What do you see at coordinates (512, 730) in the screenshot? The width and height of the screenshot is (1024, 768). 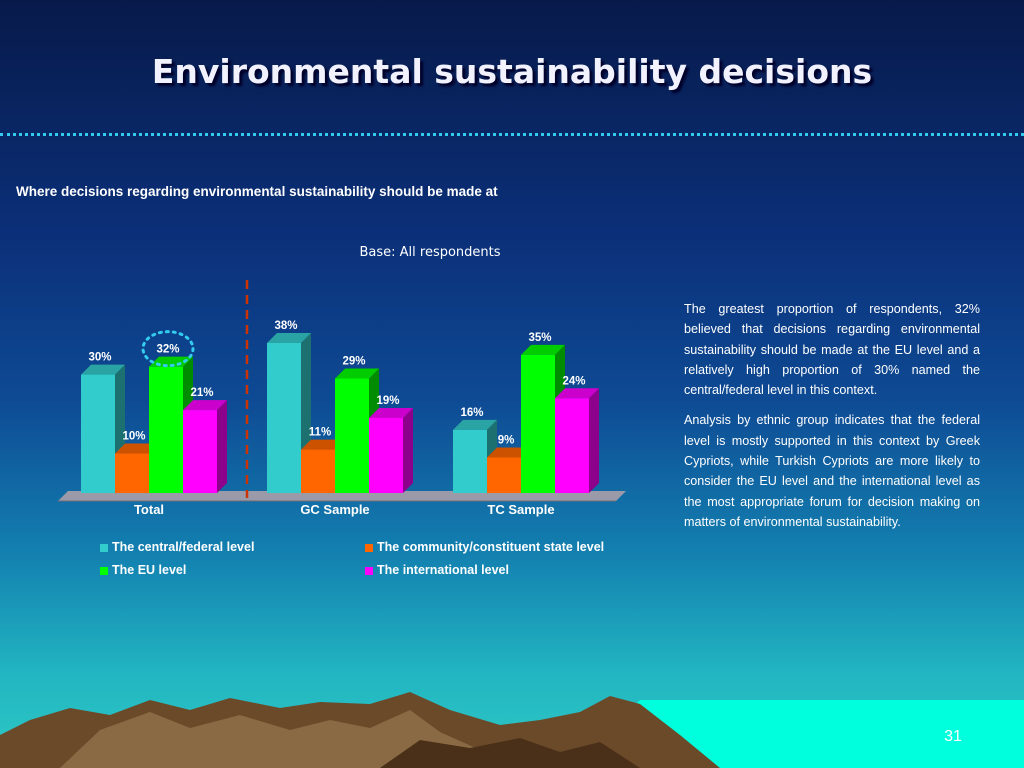 I see `mountain-landscape` at bounding box center [512, 730].